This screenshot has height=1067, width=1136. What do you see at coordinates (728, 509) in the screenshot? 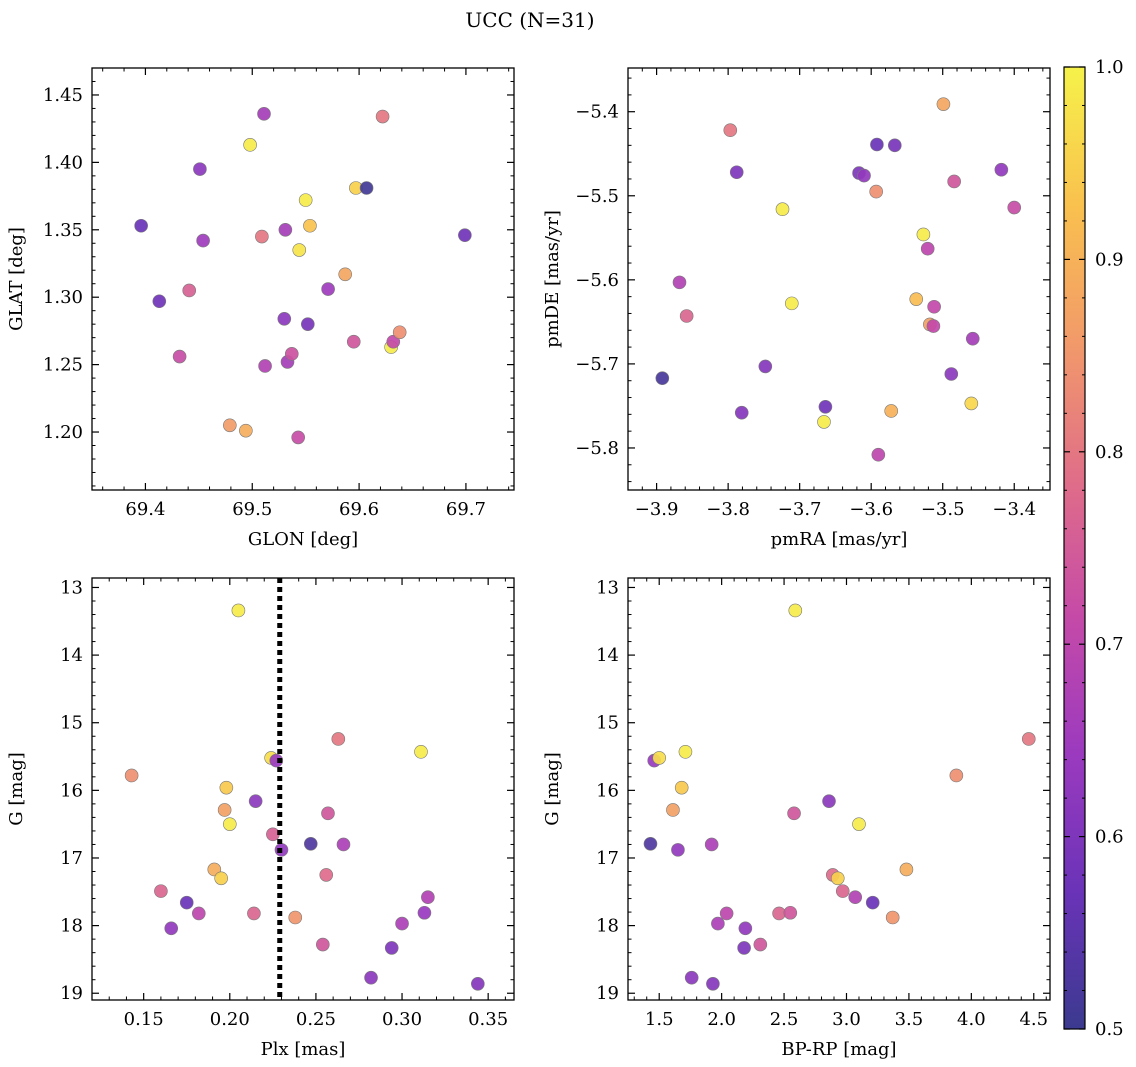
I see `x-tick-label: −3.8` at bounding box center [728, 509].